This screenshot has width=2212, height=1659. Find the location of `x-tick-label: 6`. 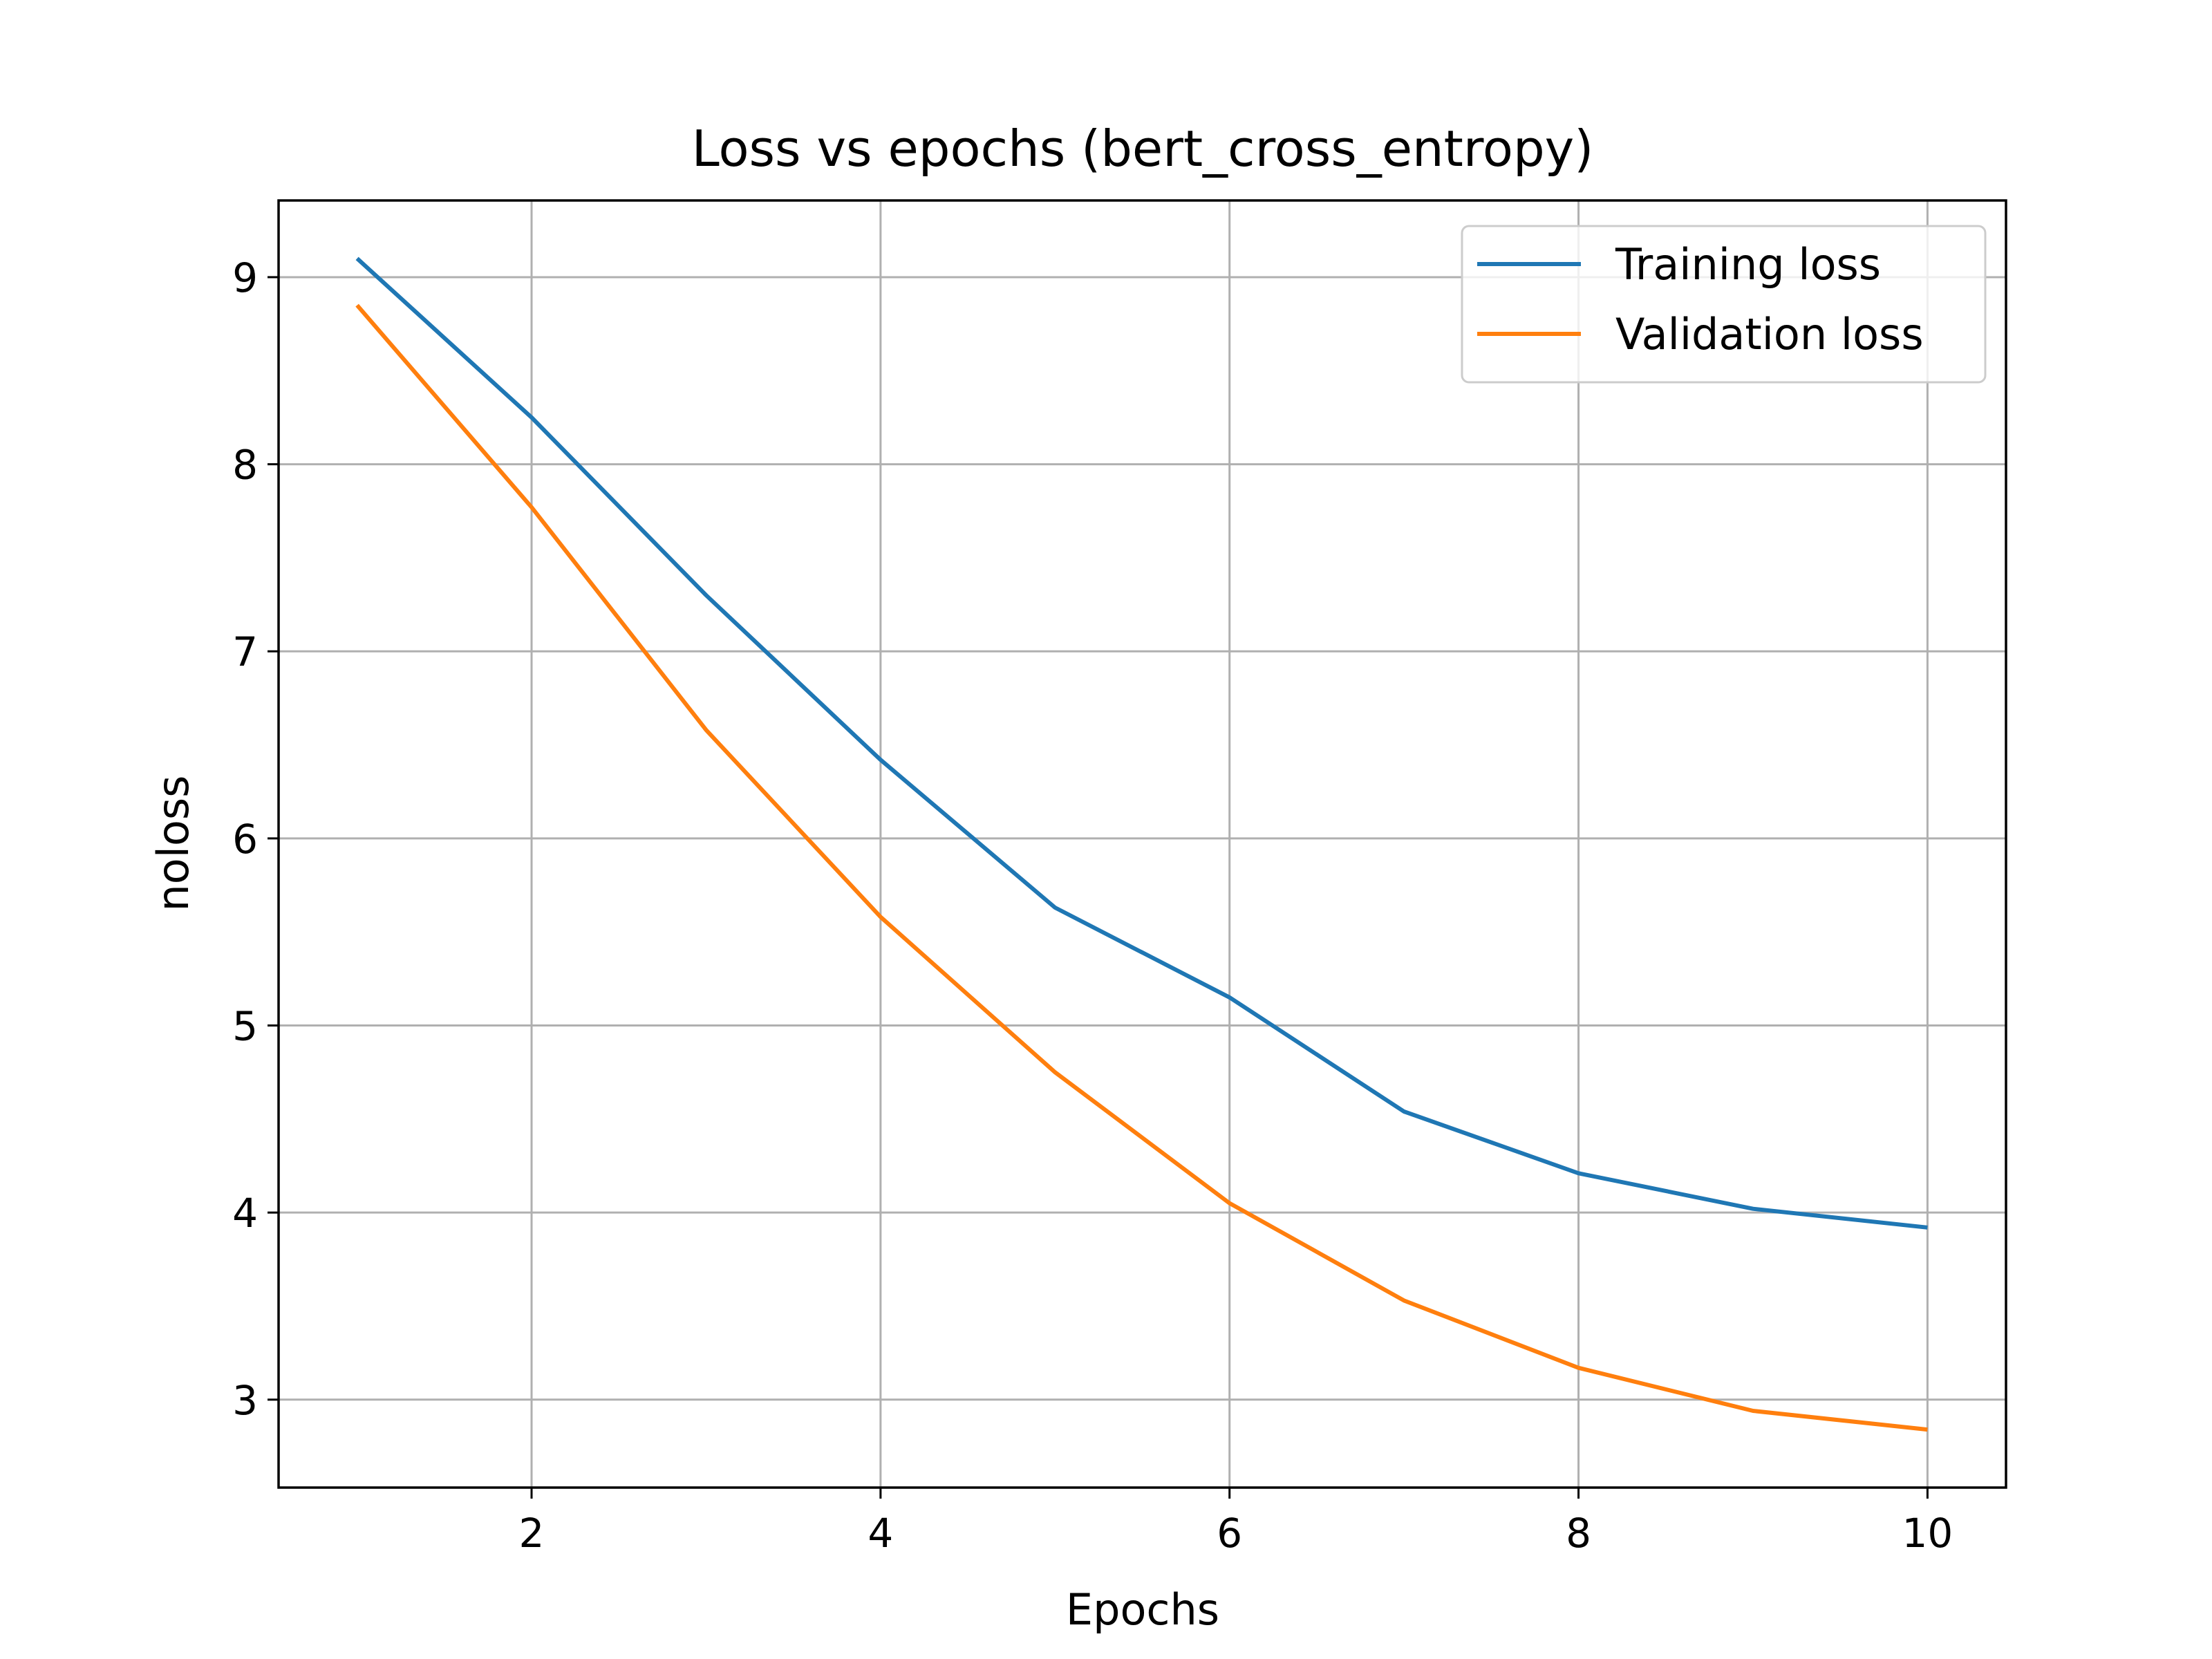

x-tick-label: 6 is located at coordinates (1229, 1534).